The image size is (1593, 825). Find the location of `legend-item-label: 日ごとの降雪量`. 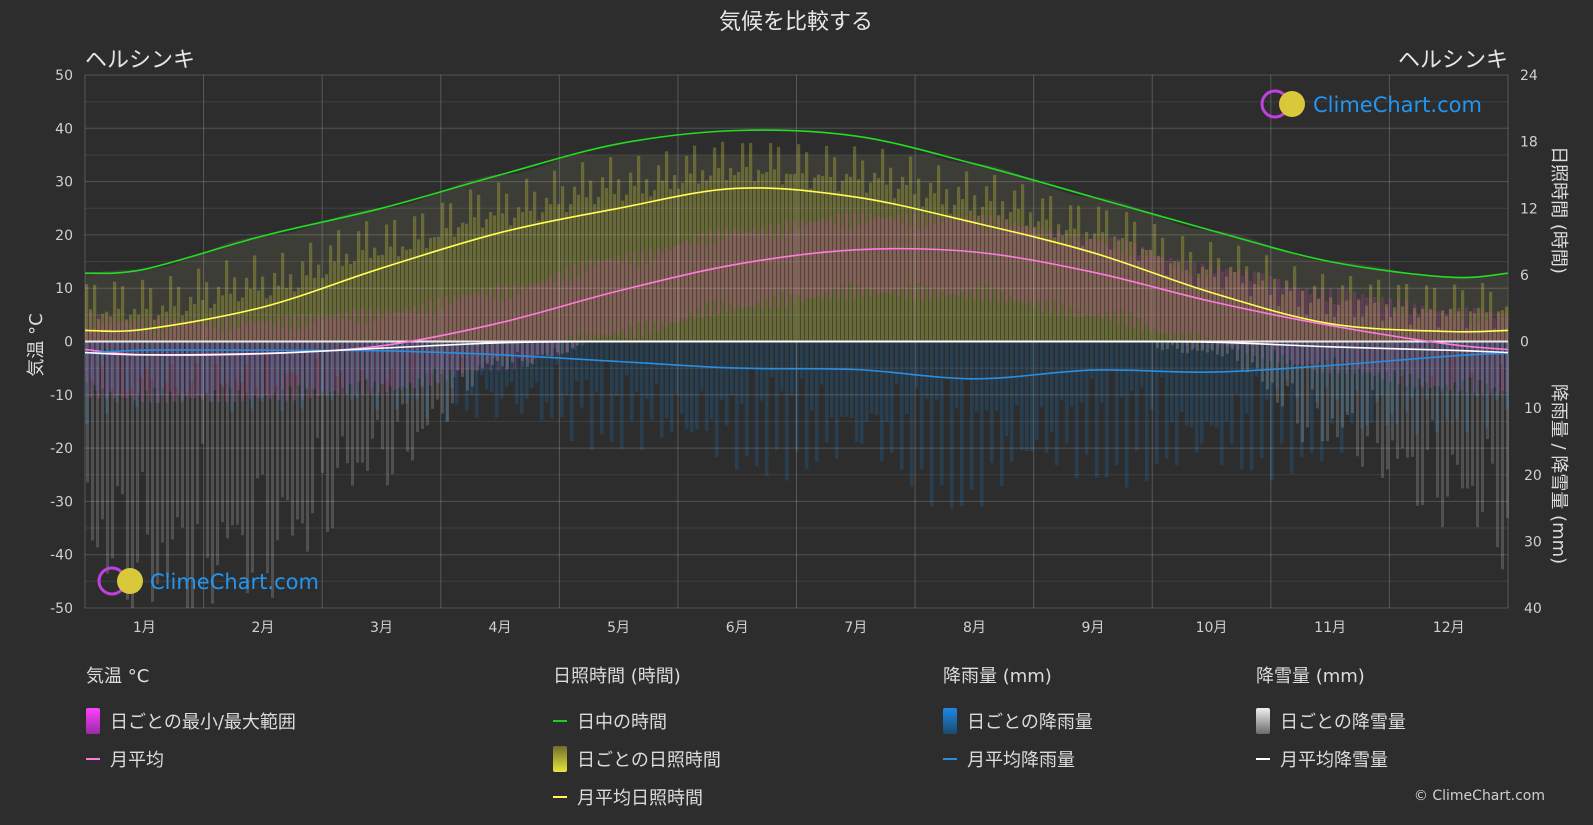

legend-item-label: 日ごとの降雪量 is located at coordinates (1343, 722).